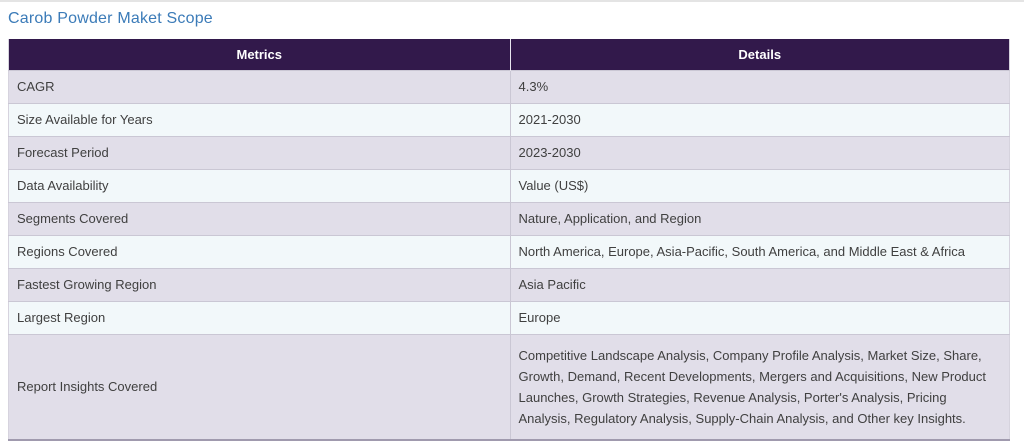  I want to click on detail-cell: 2023-2030, so click(759, 152).